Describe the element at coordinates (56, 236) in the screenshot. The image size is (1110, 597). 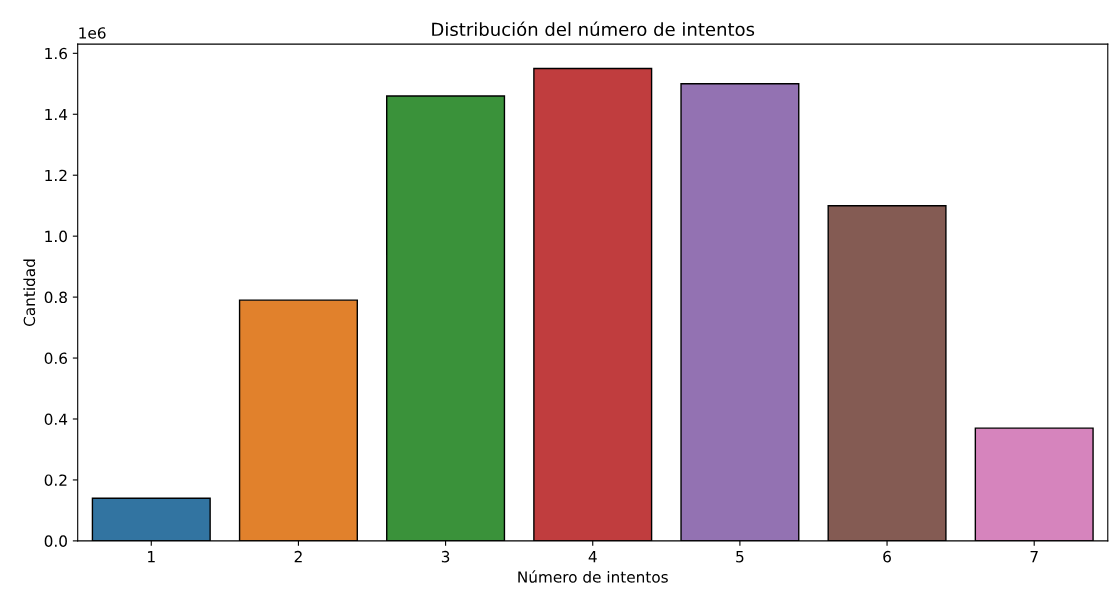
I see `y-tick-label: 1.0` at that location.